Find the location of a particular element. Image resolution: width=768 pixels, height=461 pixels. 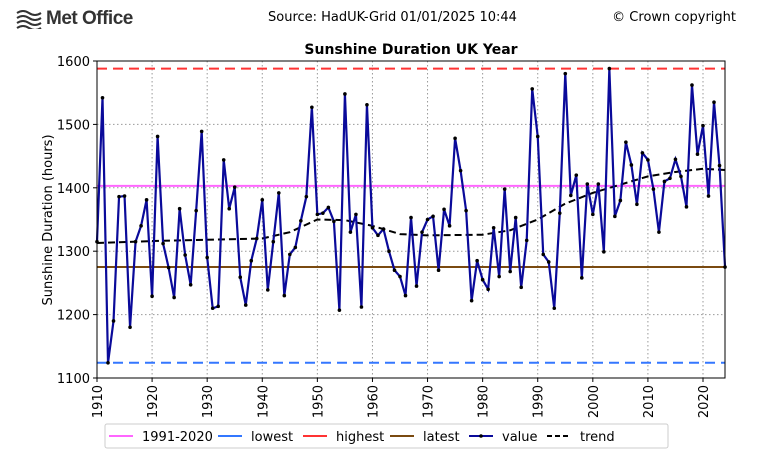

legend-marker is located at coordinates (481, 436).